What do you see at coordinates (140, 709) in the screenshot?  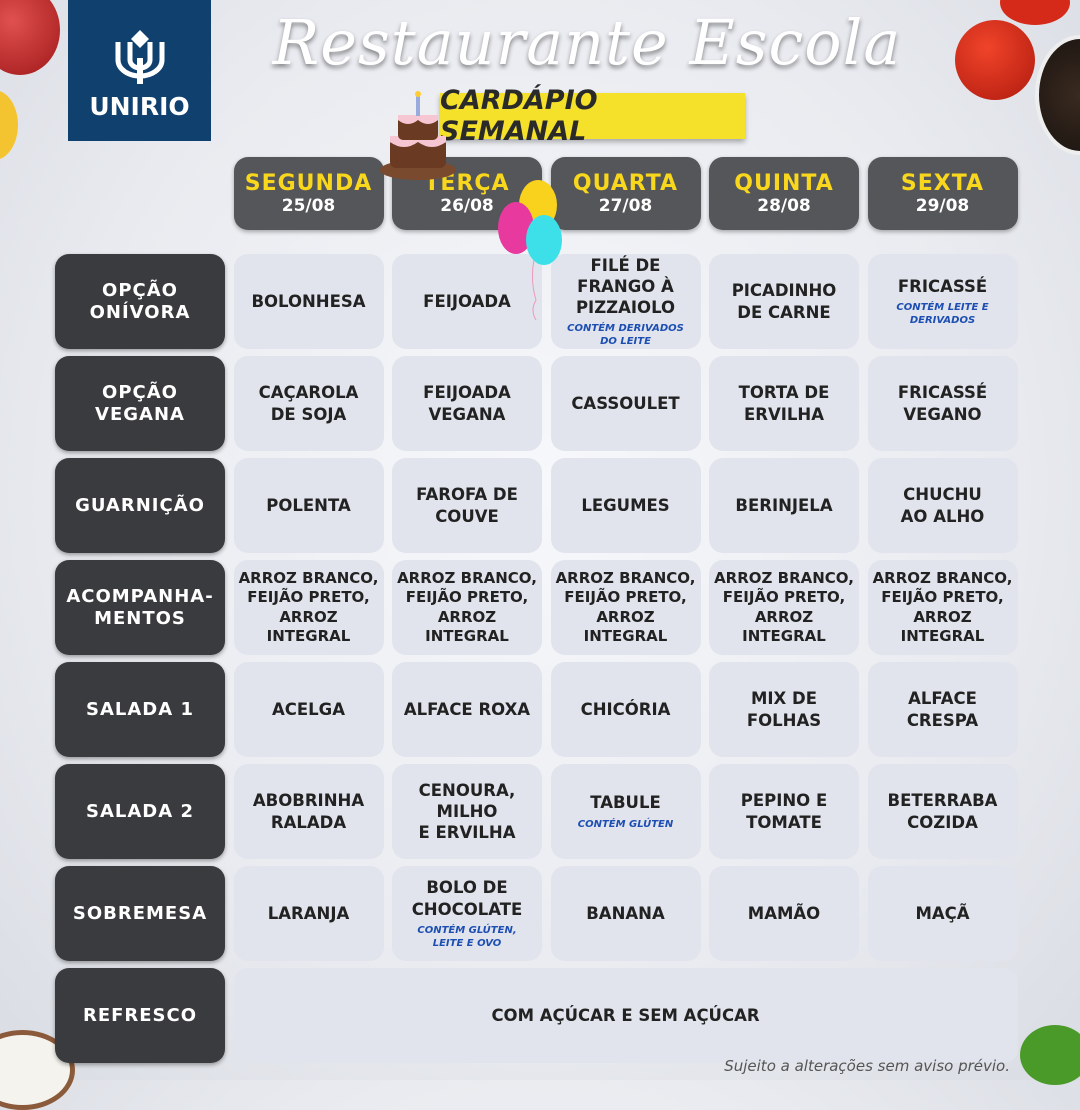 I see `row-label: SALADA 1` at bounding box center [140, 709].